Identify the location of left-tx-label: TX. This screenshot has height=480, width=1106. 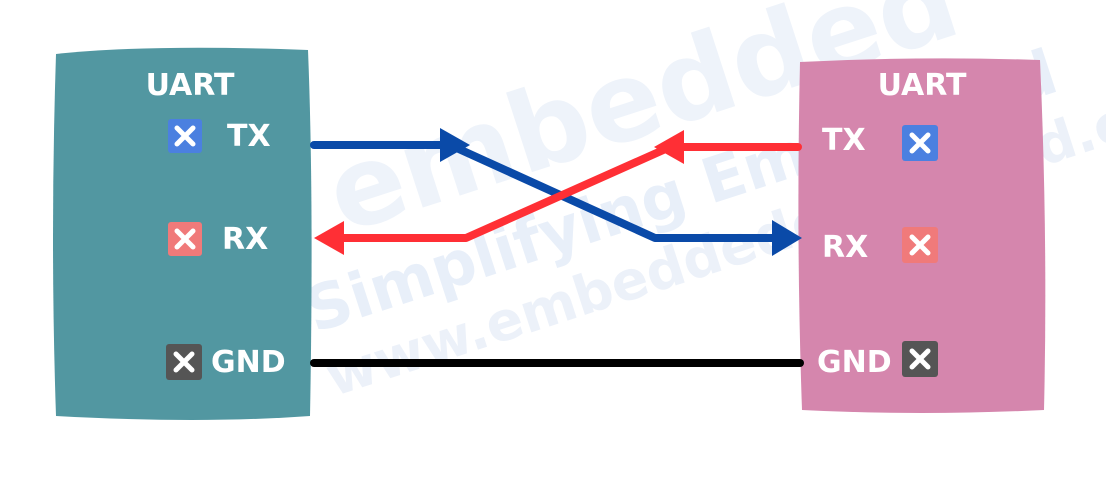
(249, 136).